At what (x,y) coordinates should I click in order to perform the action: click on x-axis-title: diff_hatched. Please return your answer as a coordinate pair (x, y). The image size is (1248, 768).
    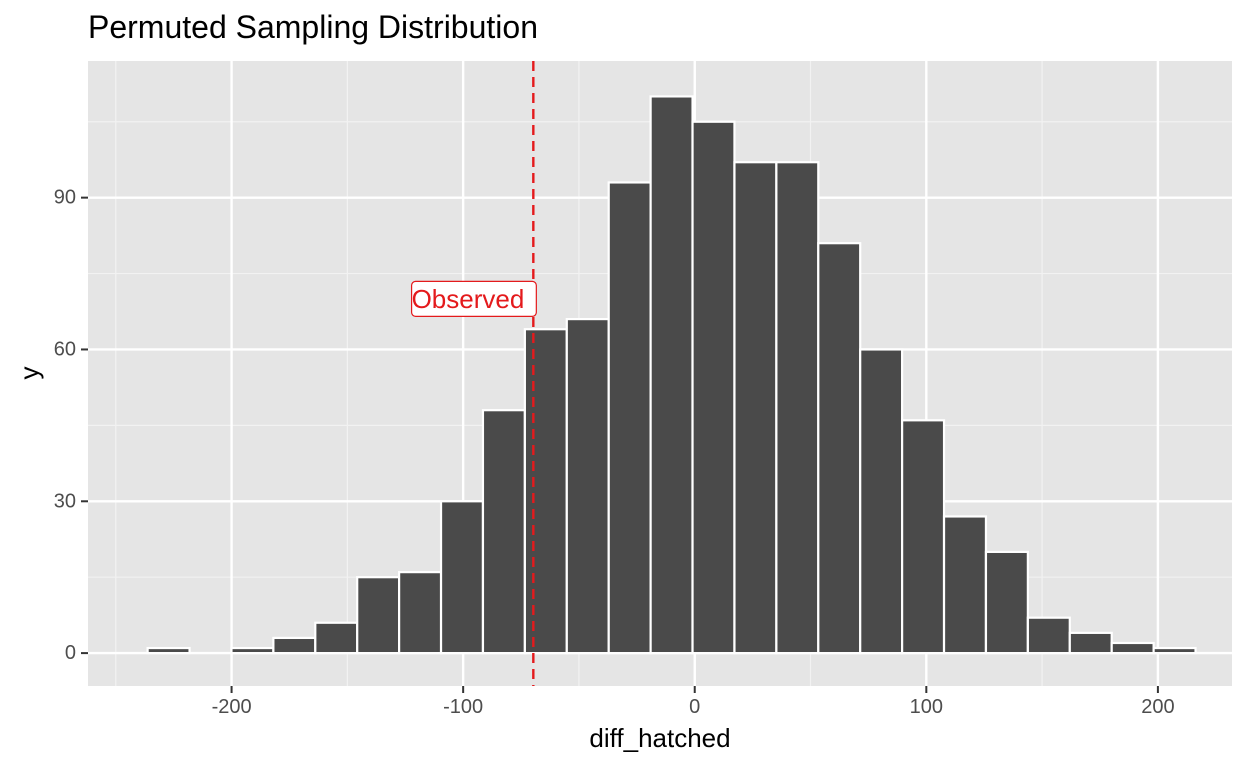
    Looking at the image, I should click on (659, 738).